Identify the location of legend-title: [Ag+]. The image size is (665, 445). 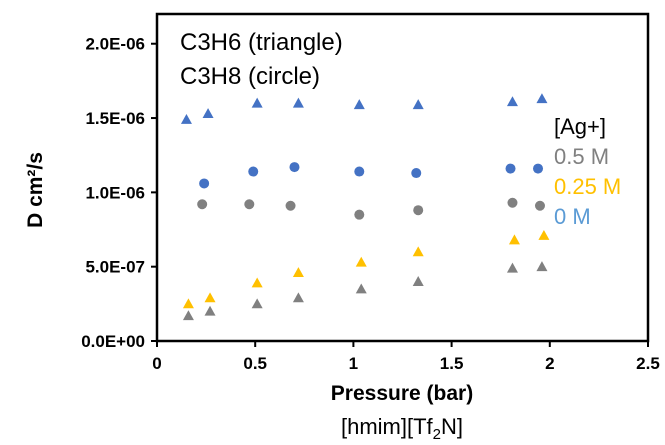
(580, 126).